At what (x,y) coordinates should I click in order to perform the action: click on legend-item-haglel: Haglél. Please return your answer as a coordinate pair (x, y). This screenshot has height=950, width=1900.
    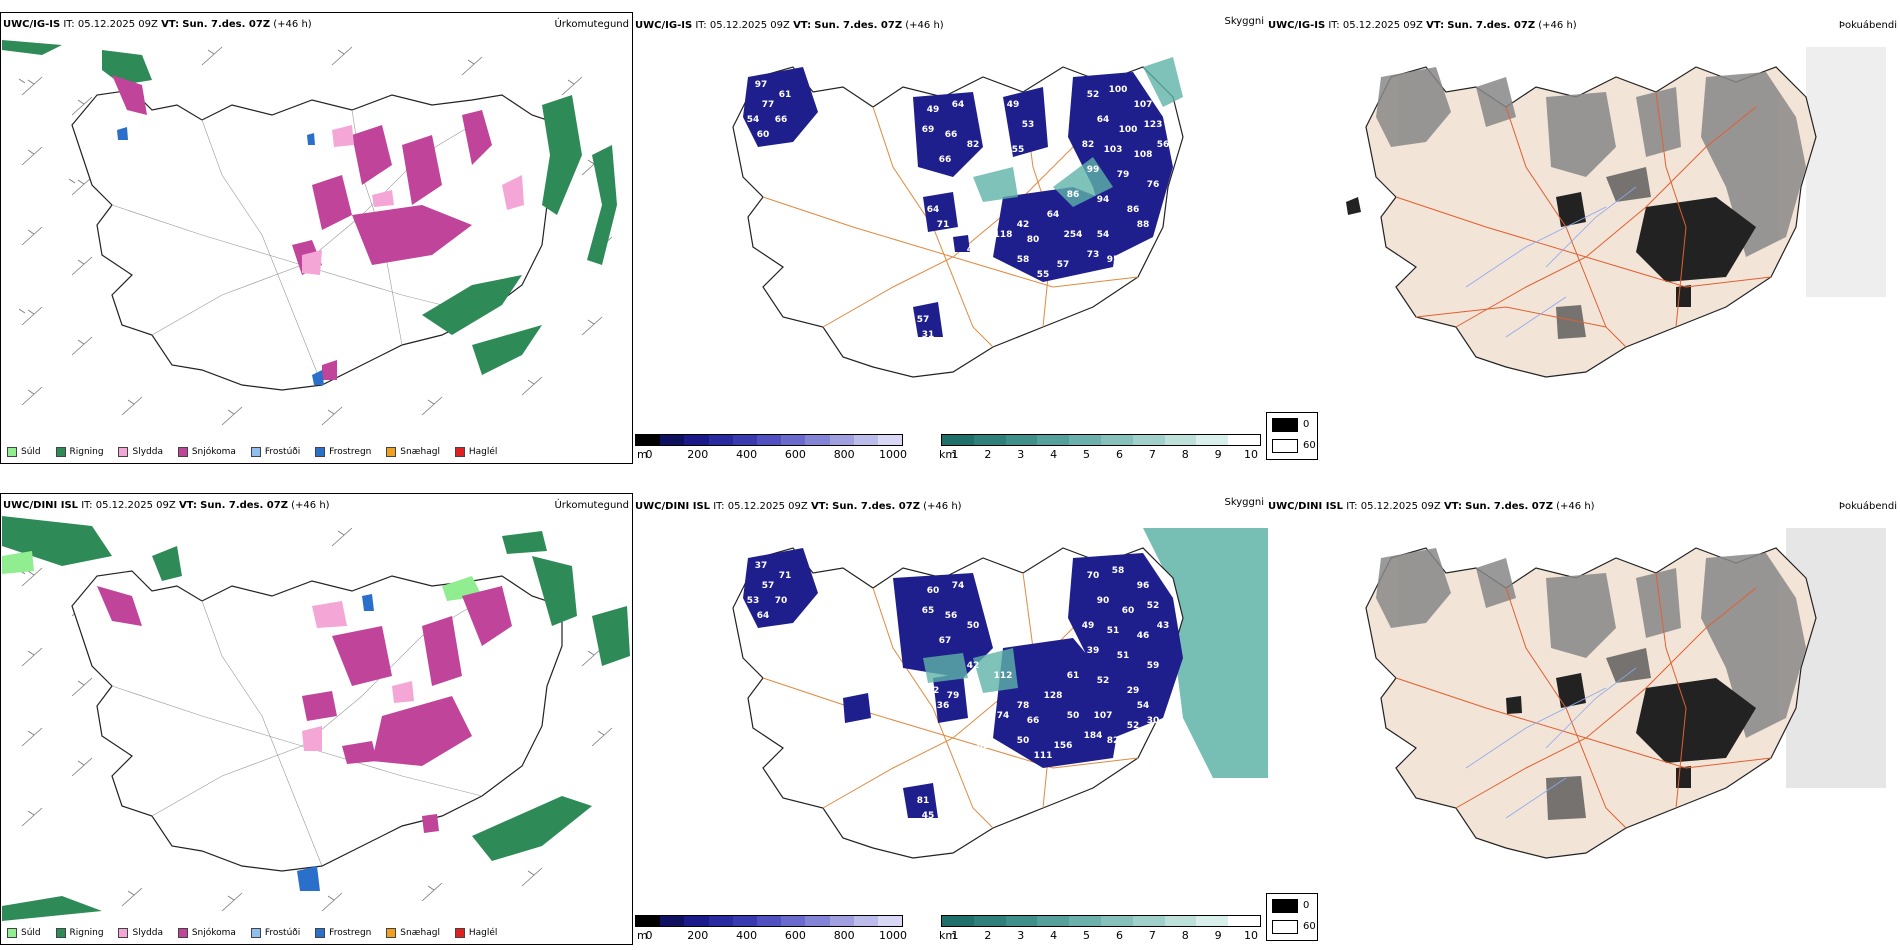
    Looking at the image, I should click on (475, 452).